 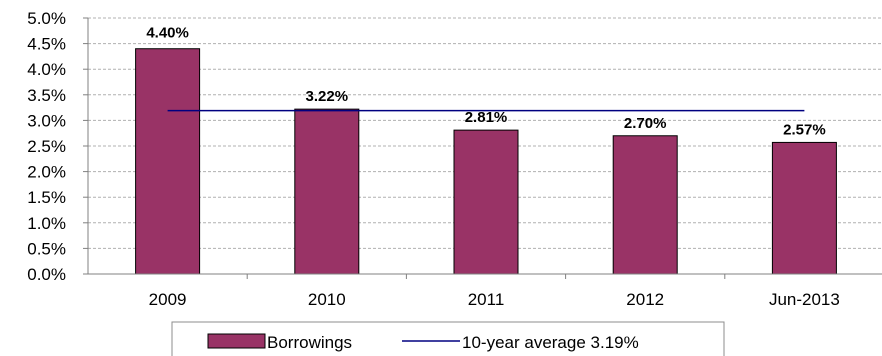 I want to click on x-tick-label: 2011, so click(x=486, y=299).